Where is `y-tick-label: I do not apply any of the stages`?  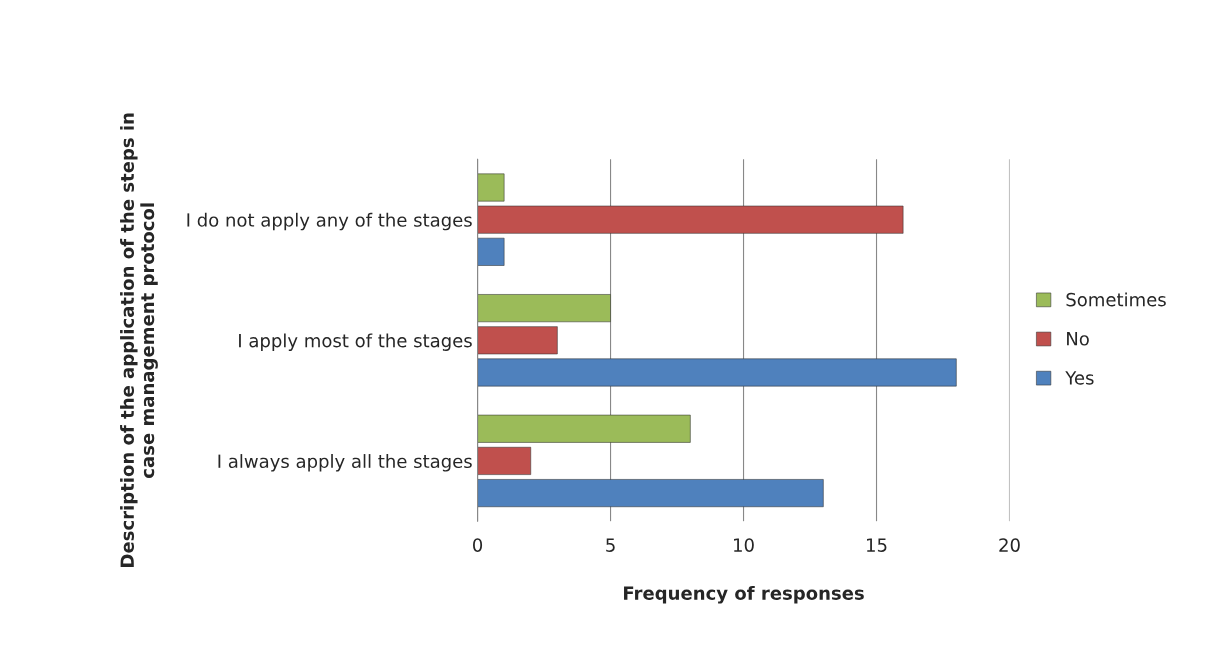 y-tick-label: I do not apply any of the stages is located at coordinates (329, 221).